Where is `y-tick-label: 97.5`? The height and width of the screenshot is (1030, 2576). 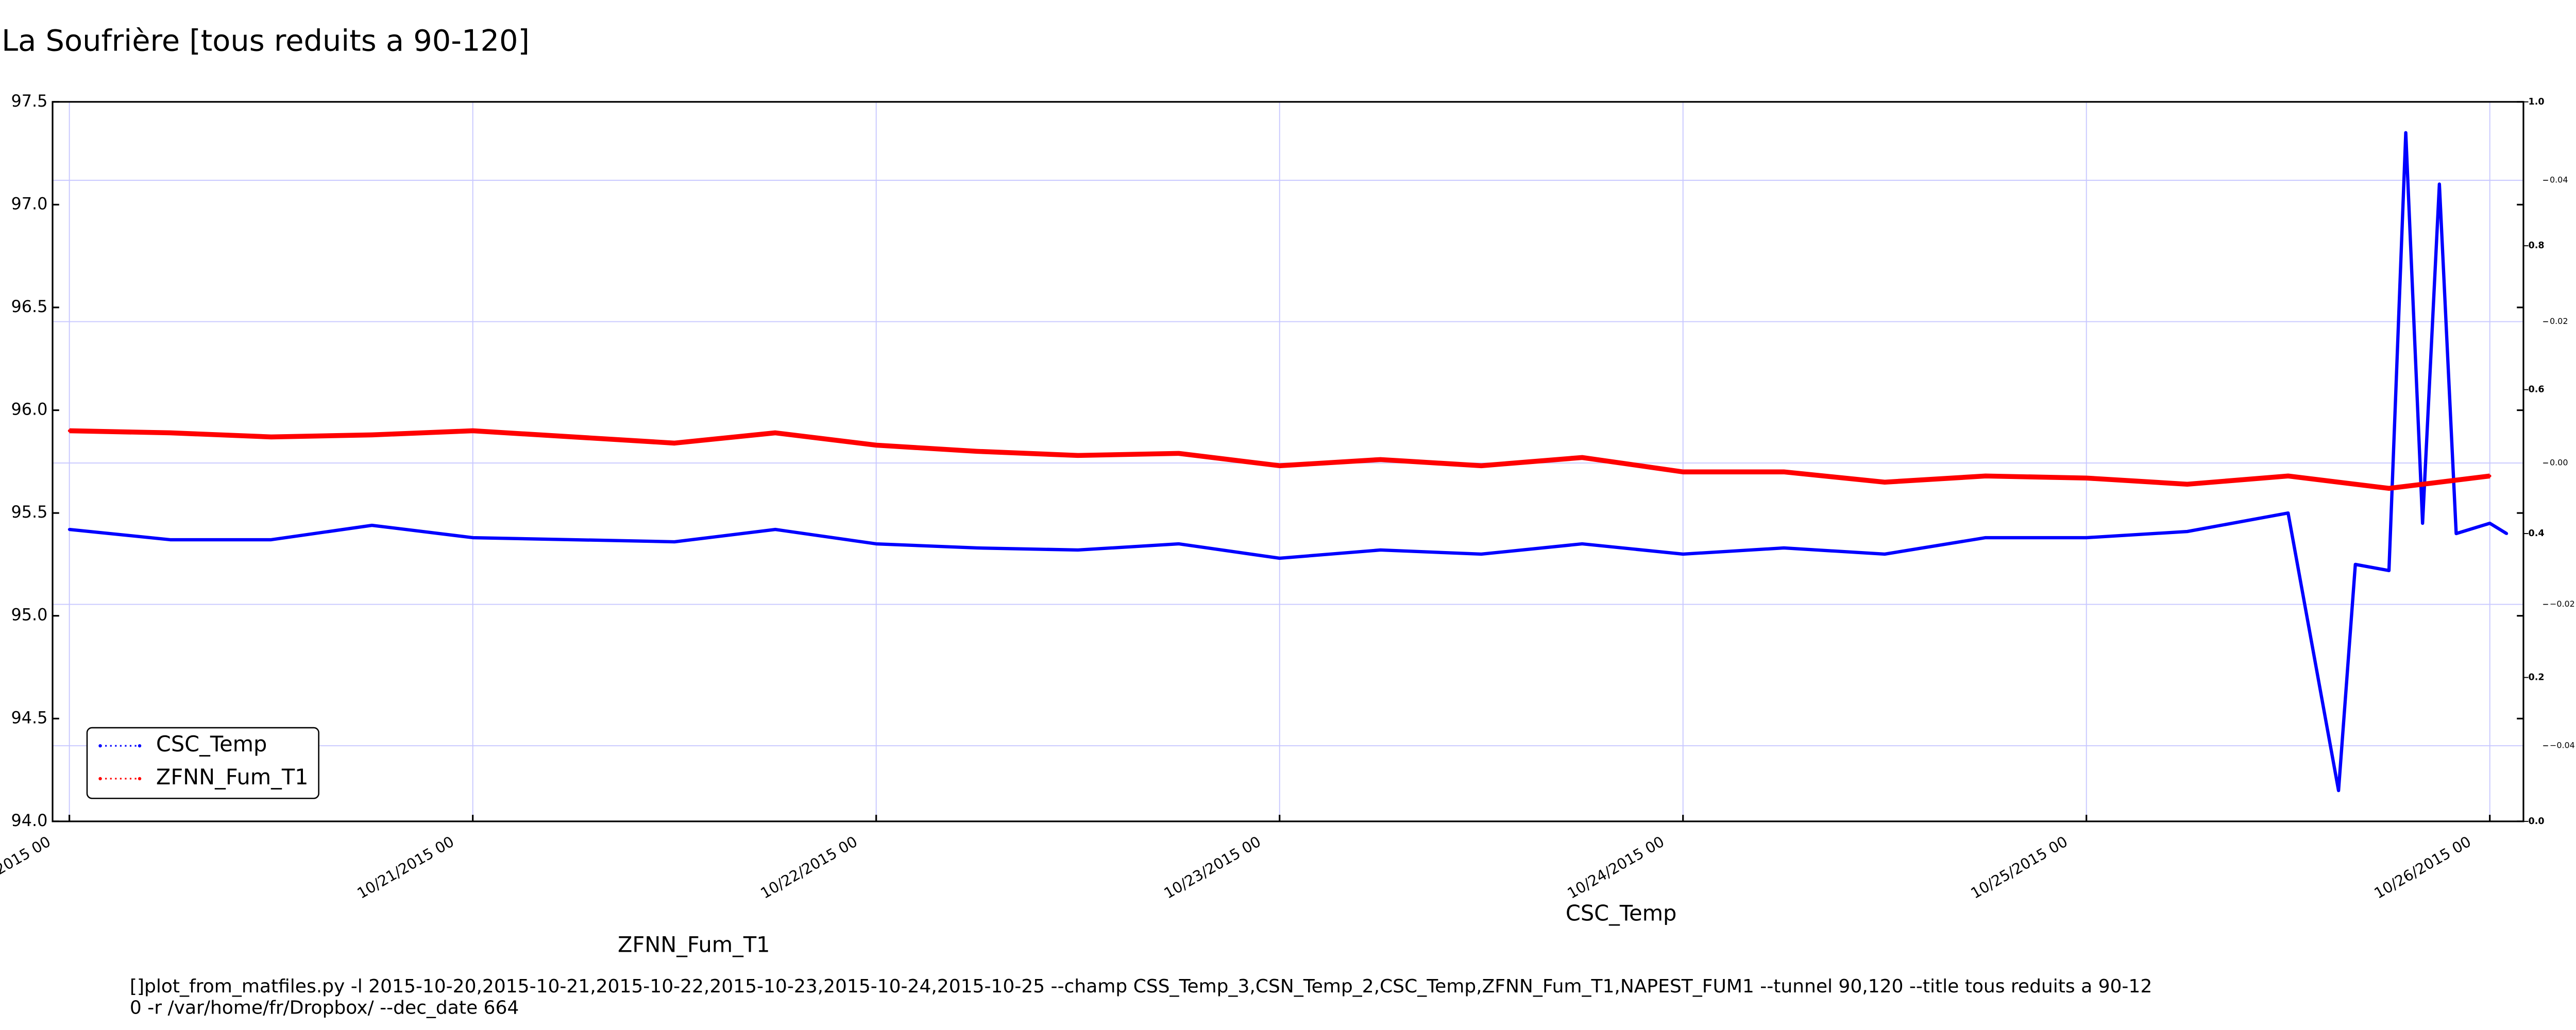
y-tick-label: 97.5 is located at coordinates (29, 101).